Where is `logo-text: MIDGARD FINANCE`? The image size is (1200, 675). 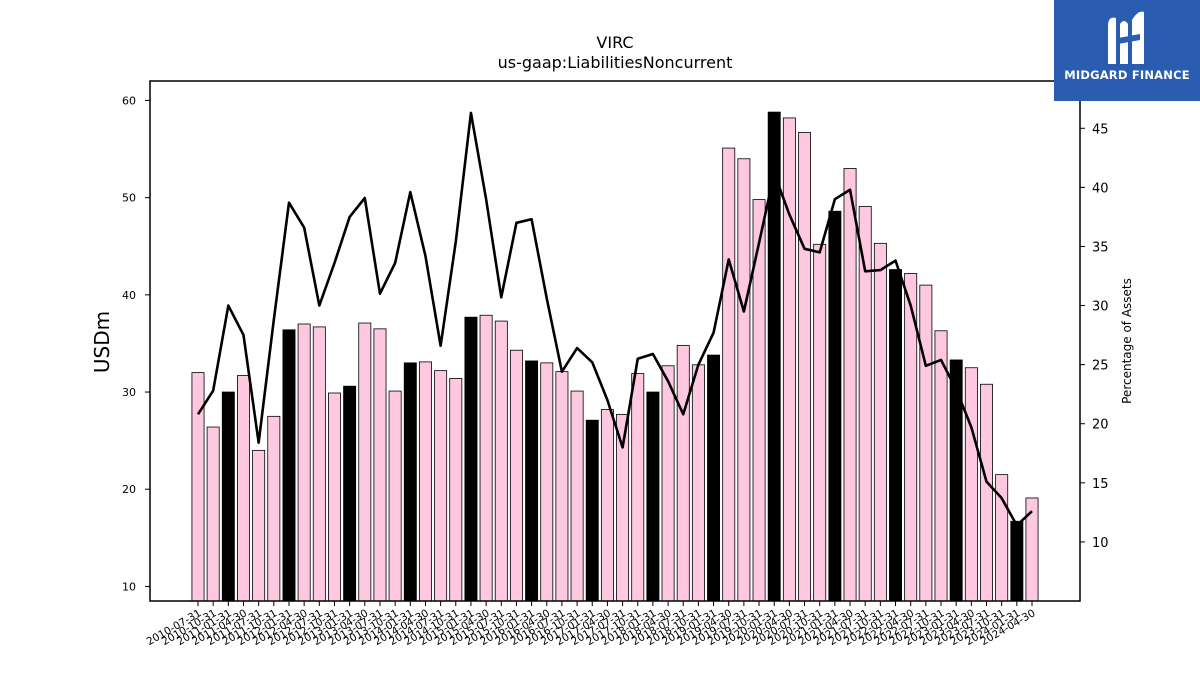 logo-text: MIDGARD FINANCE is located at coordinates (1127, 75).